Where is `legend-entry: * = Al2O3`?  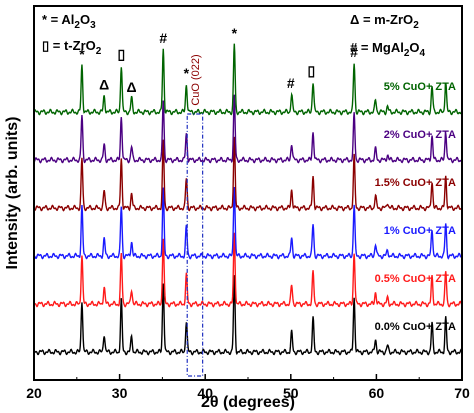
legend-entry: * = Al2O3 is located at coordinates (69, 21).